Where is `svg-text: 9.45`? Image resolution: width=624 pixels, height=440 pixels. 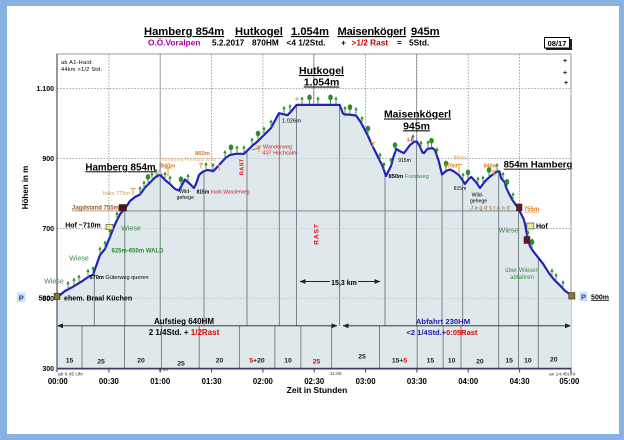
svg-text: 9.45 is located at coordinates (164, 370).